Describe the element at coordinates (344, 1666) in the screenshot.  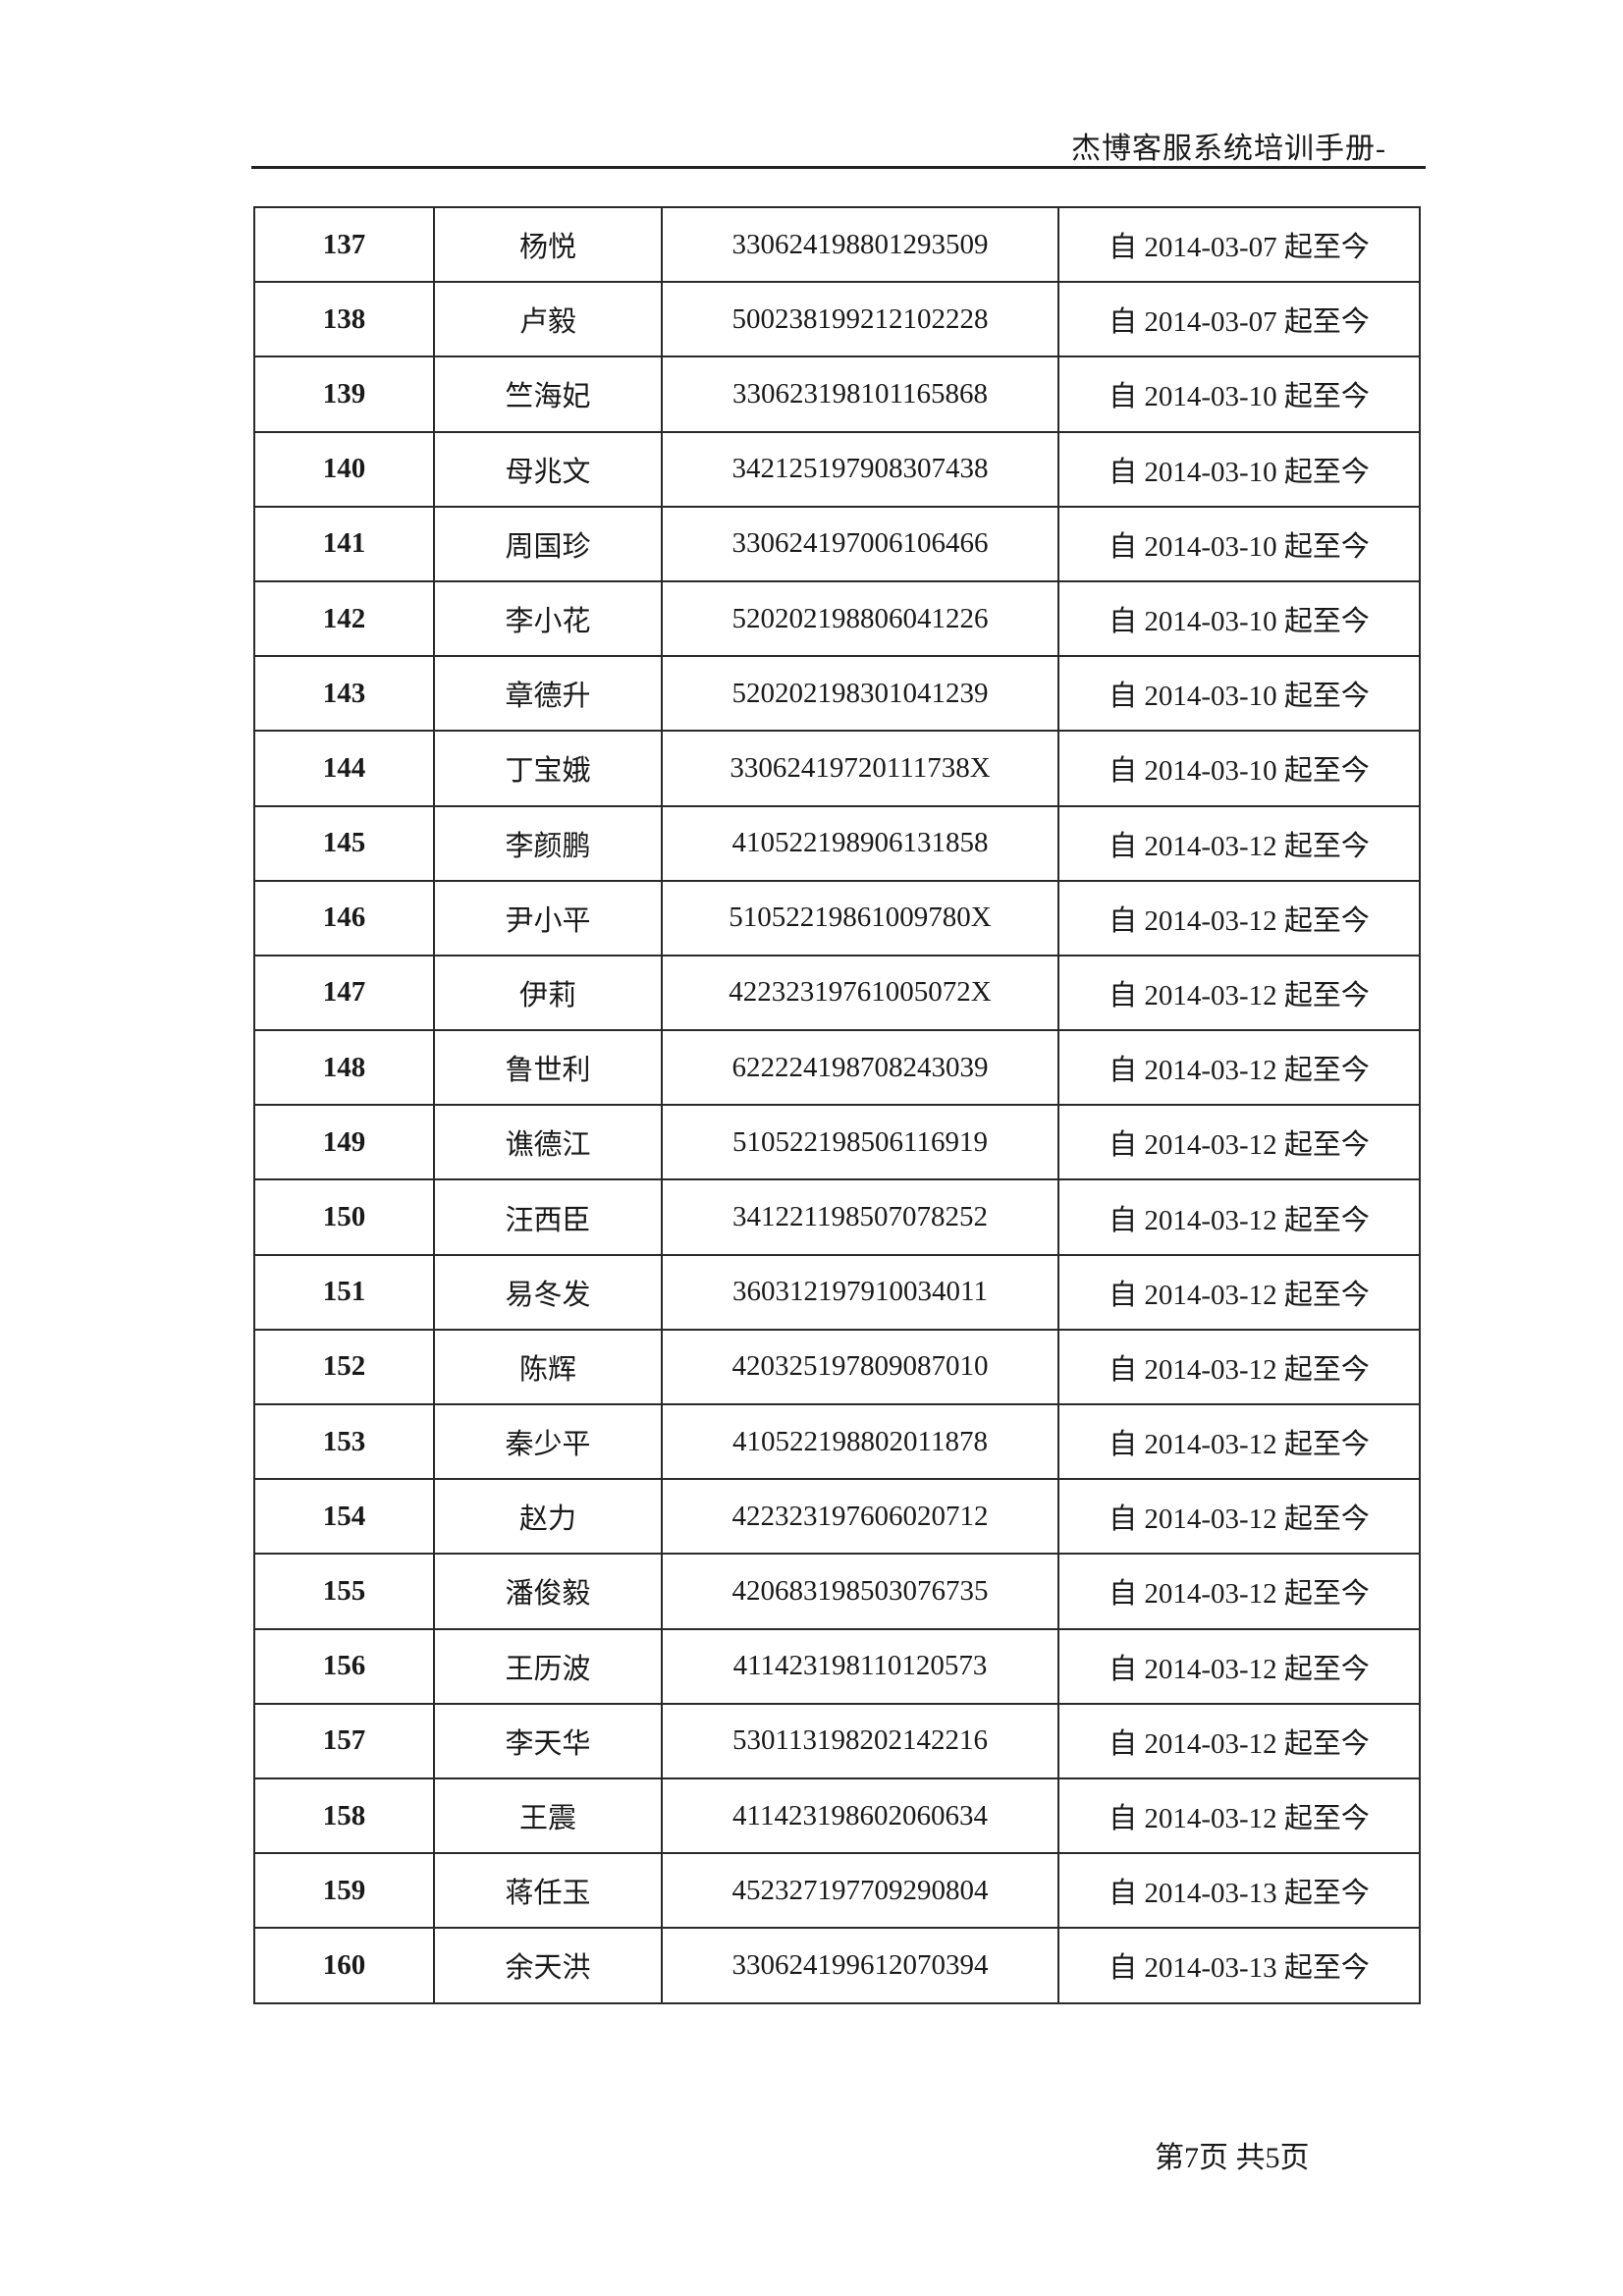
I see `row-number-cell: 156` at that location.